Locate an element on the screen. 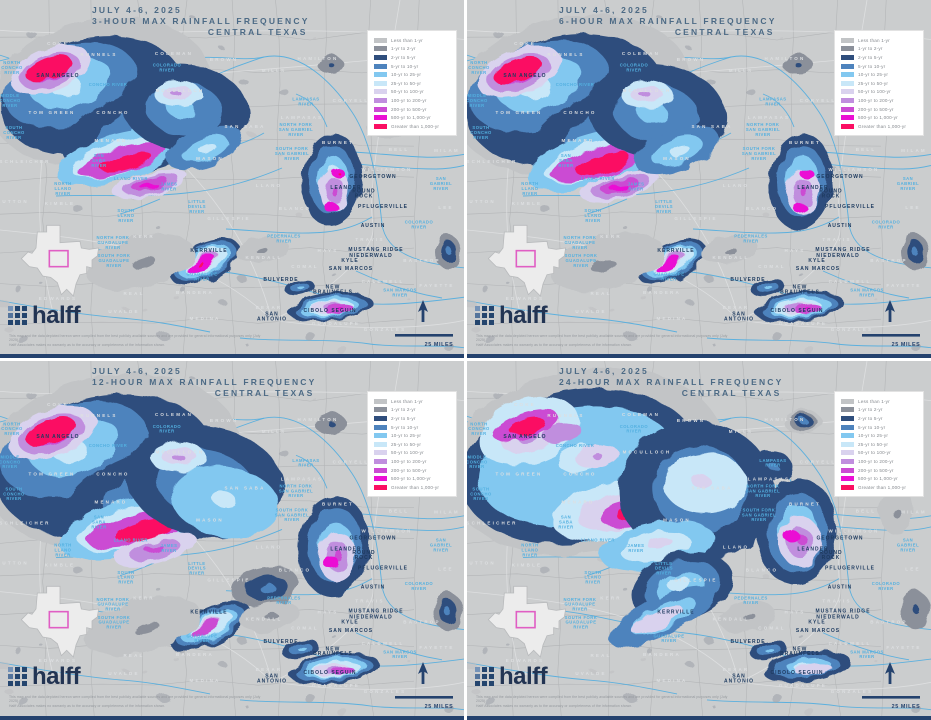 The image size is (931, 720). legend-label: 25-yr to 50-yr is located at coordinates (873, 444).